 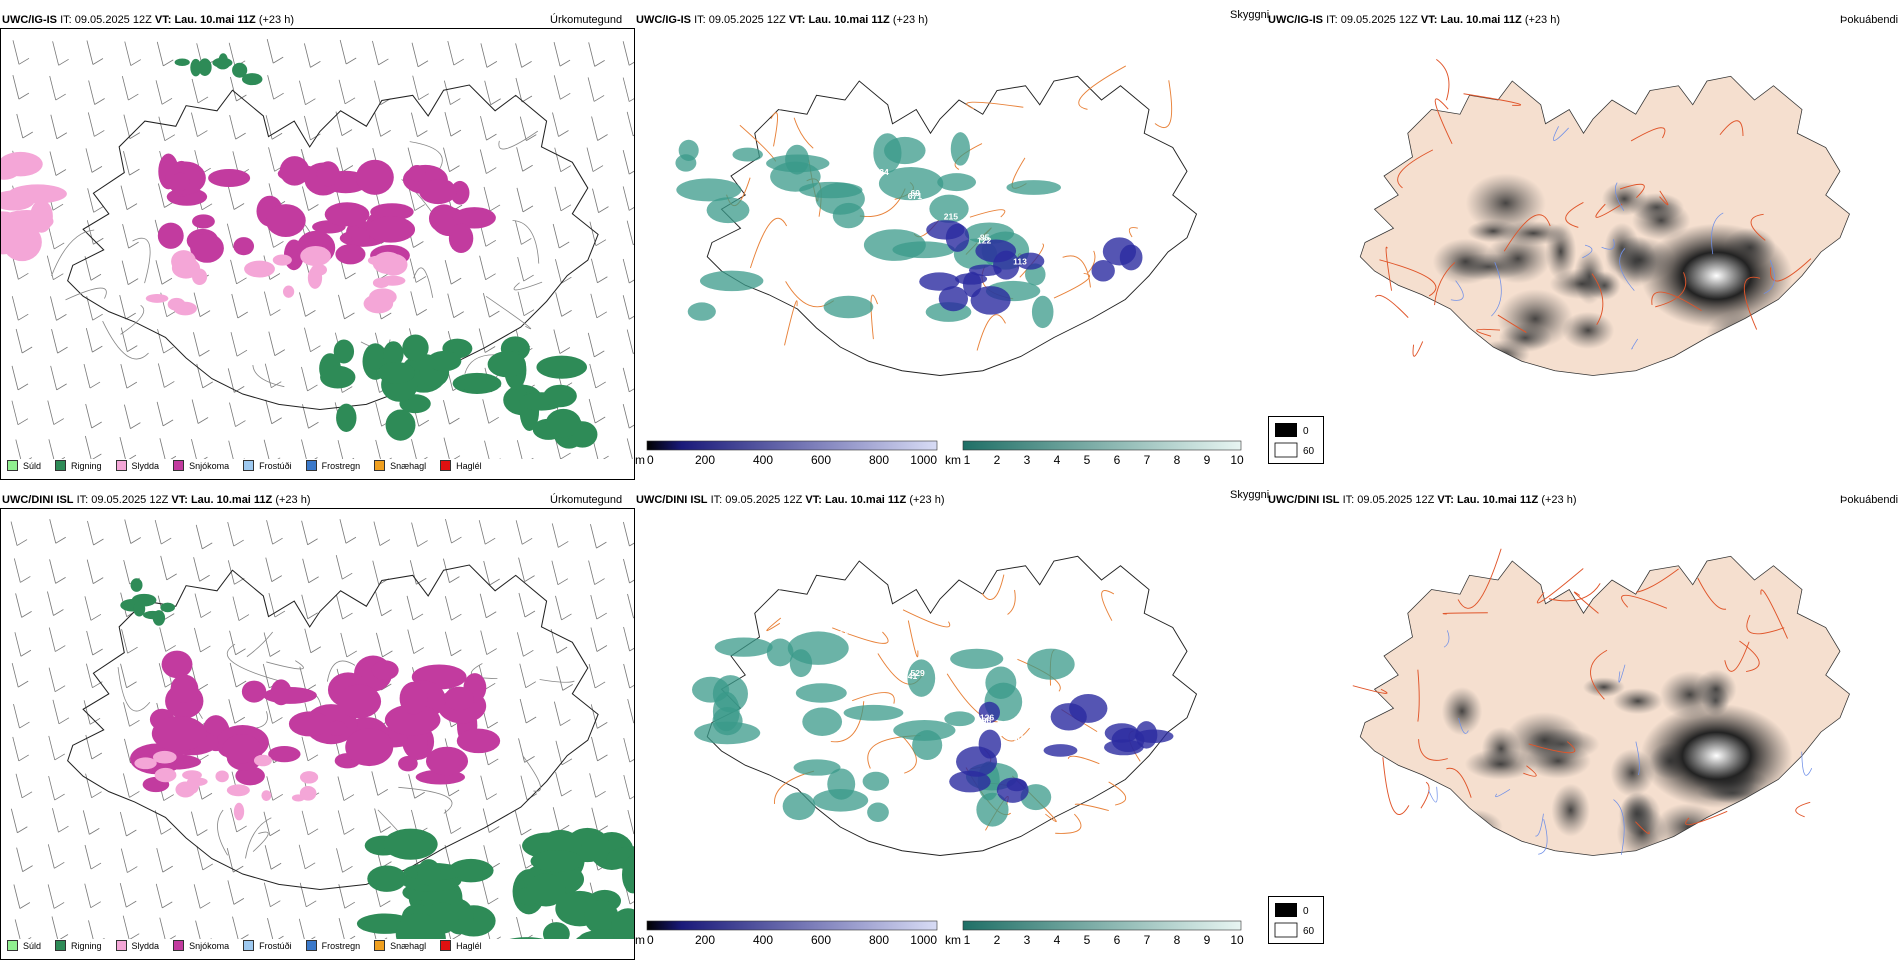 I want to click on legend-label: Snjókoma, so click(x=209, y=946).